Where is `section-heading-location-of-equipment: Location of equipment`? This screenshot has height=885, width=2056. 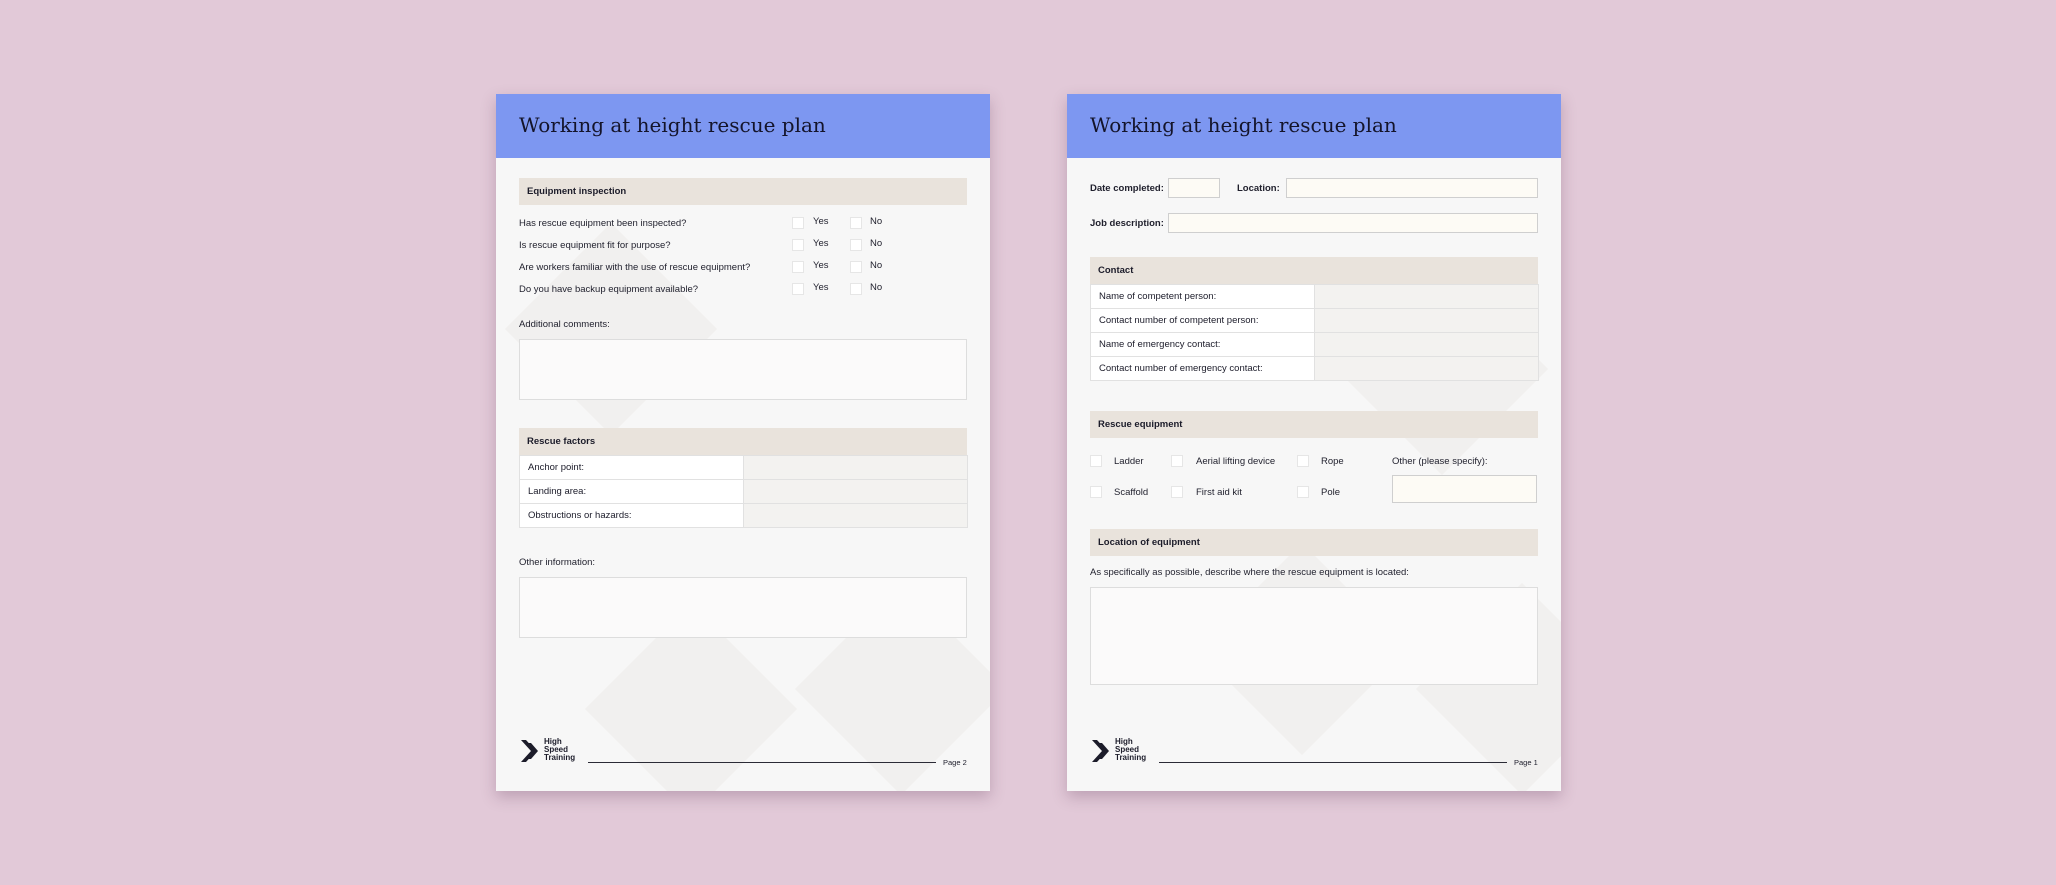 section-heading-location-of-equipment: Location of equipment is located at coordinates (1314, 542).